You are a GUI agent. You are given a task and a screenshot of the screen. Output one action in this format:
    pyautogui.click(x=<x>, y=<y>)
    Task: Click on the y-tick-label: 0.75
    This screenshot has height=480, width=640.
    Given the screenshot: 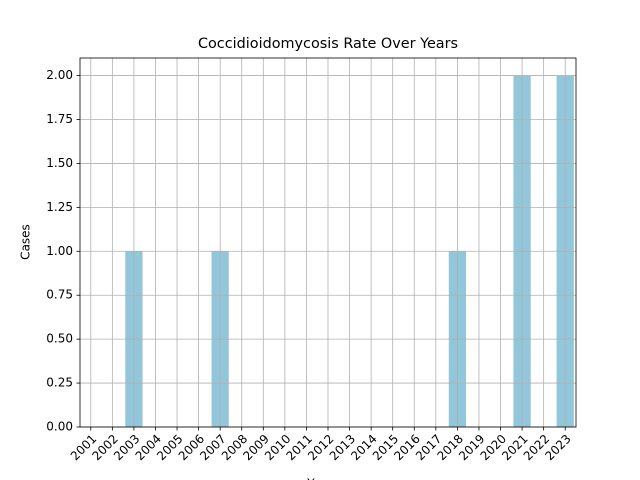 What is the action you would take?
    pyautogui.click(x=59, y=295)
    